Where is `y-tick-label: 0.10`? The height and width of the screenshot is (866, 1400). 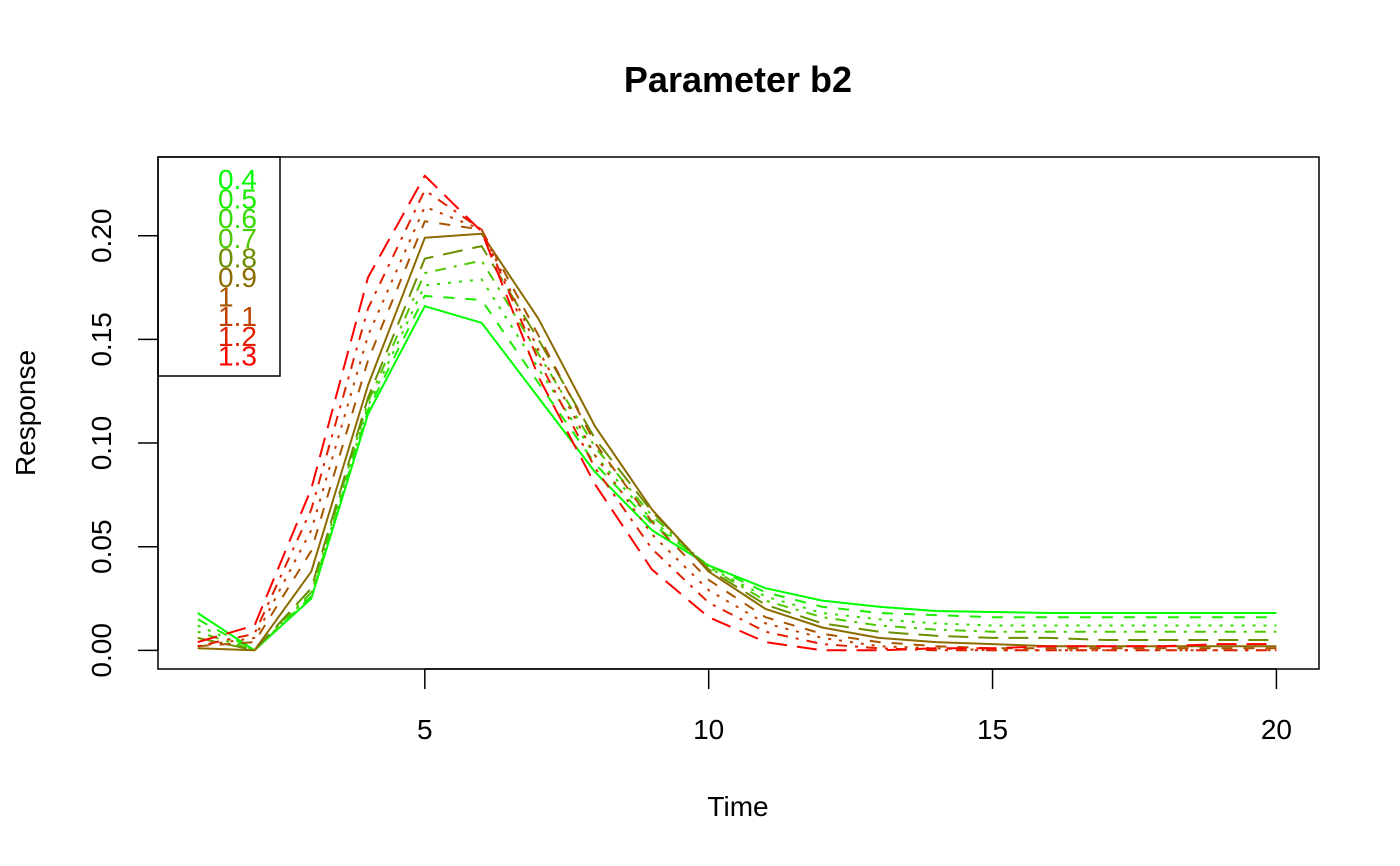 y-tick-label: 0.10 is located at coordinates (101, 443).